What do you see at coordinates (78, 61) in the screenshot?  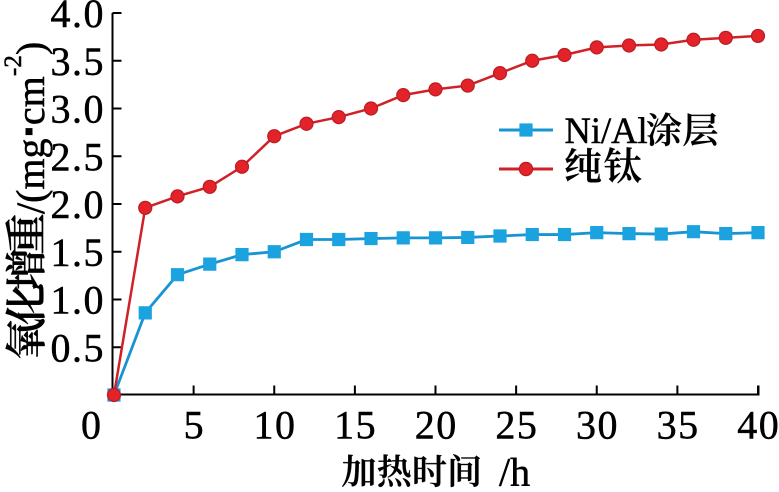 I see `svg-text: 3.5` at bounding box center [78, 61].